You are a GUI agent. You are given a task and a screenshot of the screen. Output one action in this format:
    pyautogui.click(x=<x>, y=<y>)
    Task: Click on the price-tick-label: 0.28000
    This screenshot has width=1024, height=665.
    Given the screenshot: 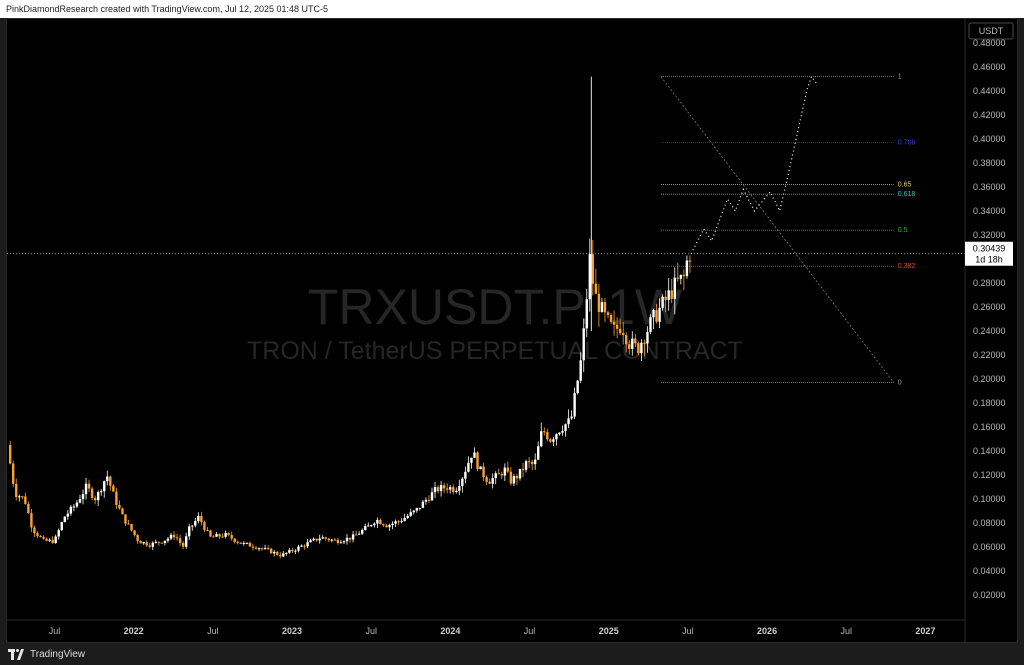 What is the action you would take?
    pyautogui.click(x=989, y=283)
    